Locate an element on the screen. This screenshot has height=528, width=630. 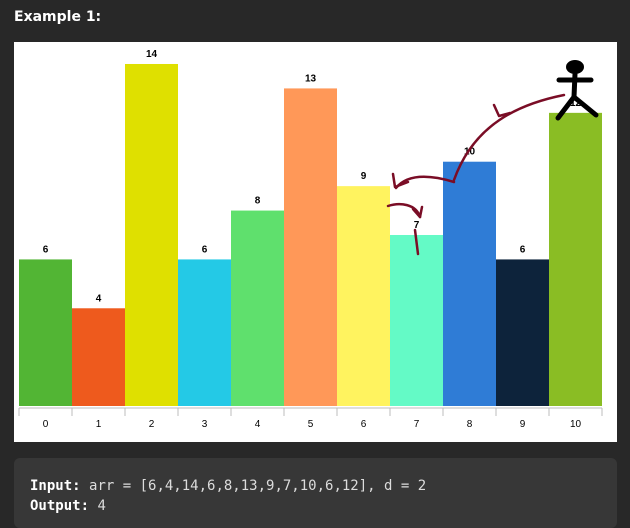
value-label-1: 4 is located at coordinates (99, 298).